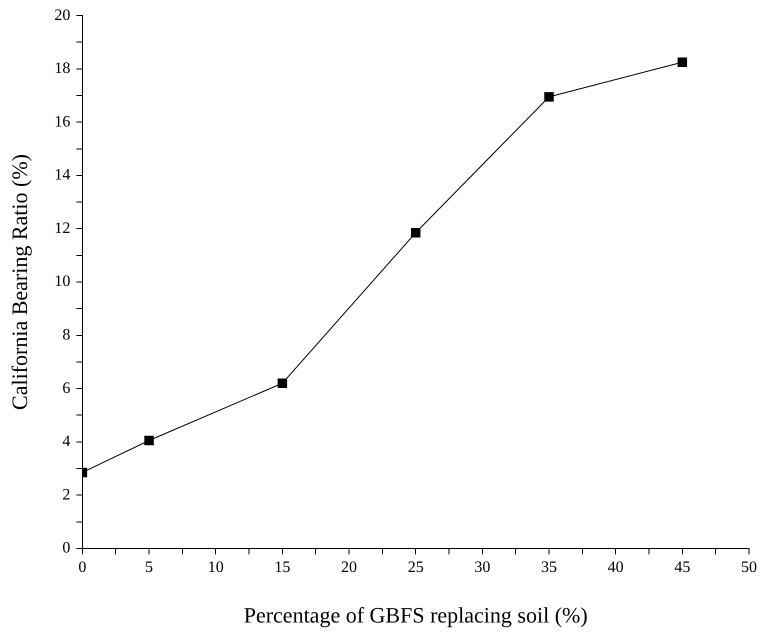 The width and height of the screenshot is (763, 640). Describe the element at coordinates (66, 335) in the screenshot. I see `y-tick-label: 8` at that location.